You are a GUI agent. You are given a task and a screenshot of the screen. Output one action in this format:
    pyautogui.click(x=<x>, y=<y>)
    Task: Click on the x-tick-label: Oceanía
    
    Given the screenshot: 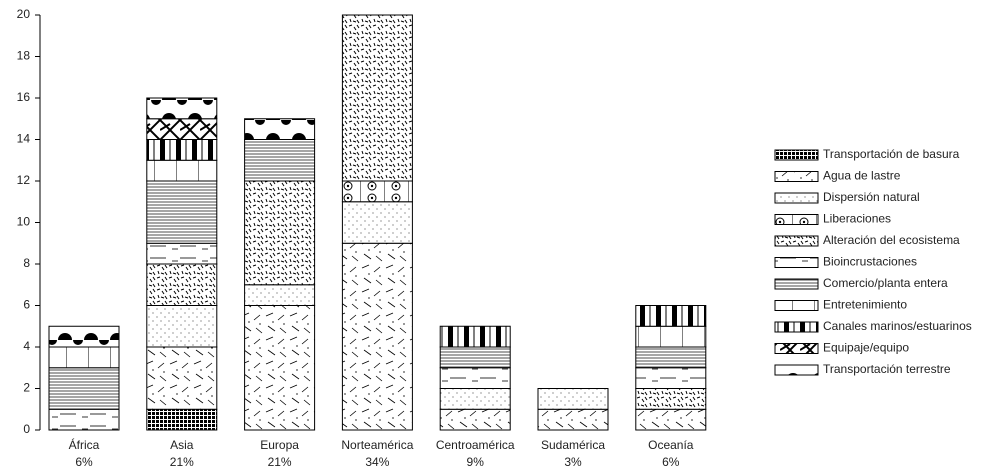 What is the action you would take?
    pyautogui.click(x=671, y=445)
    